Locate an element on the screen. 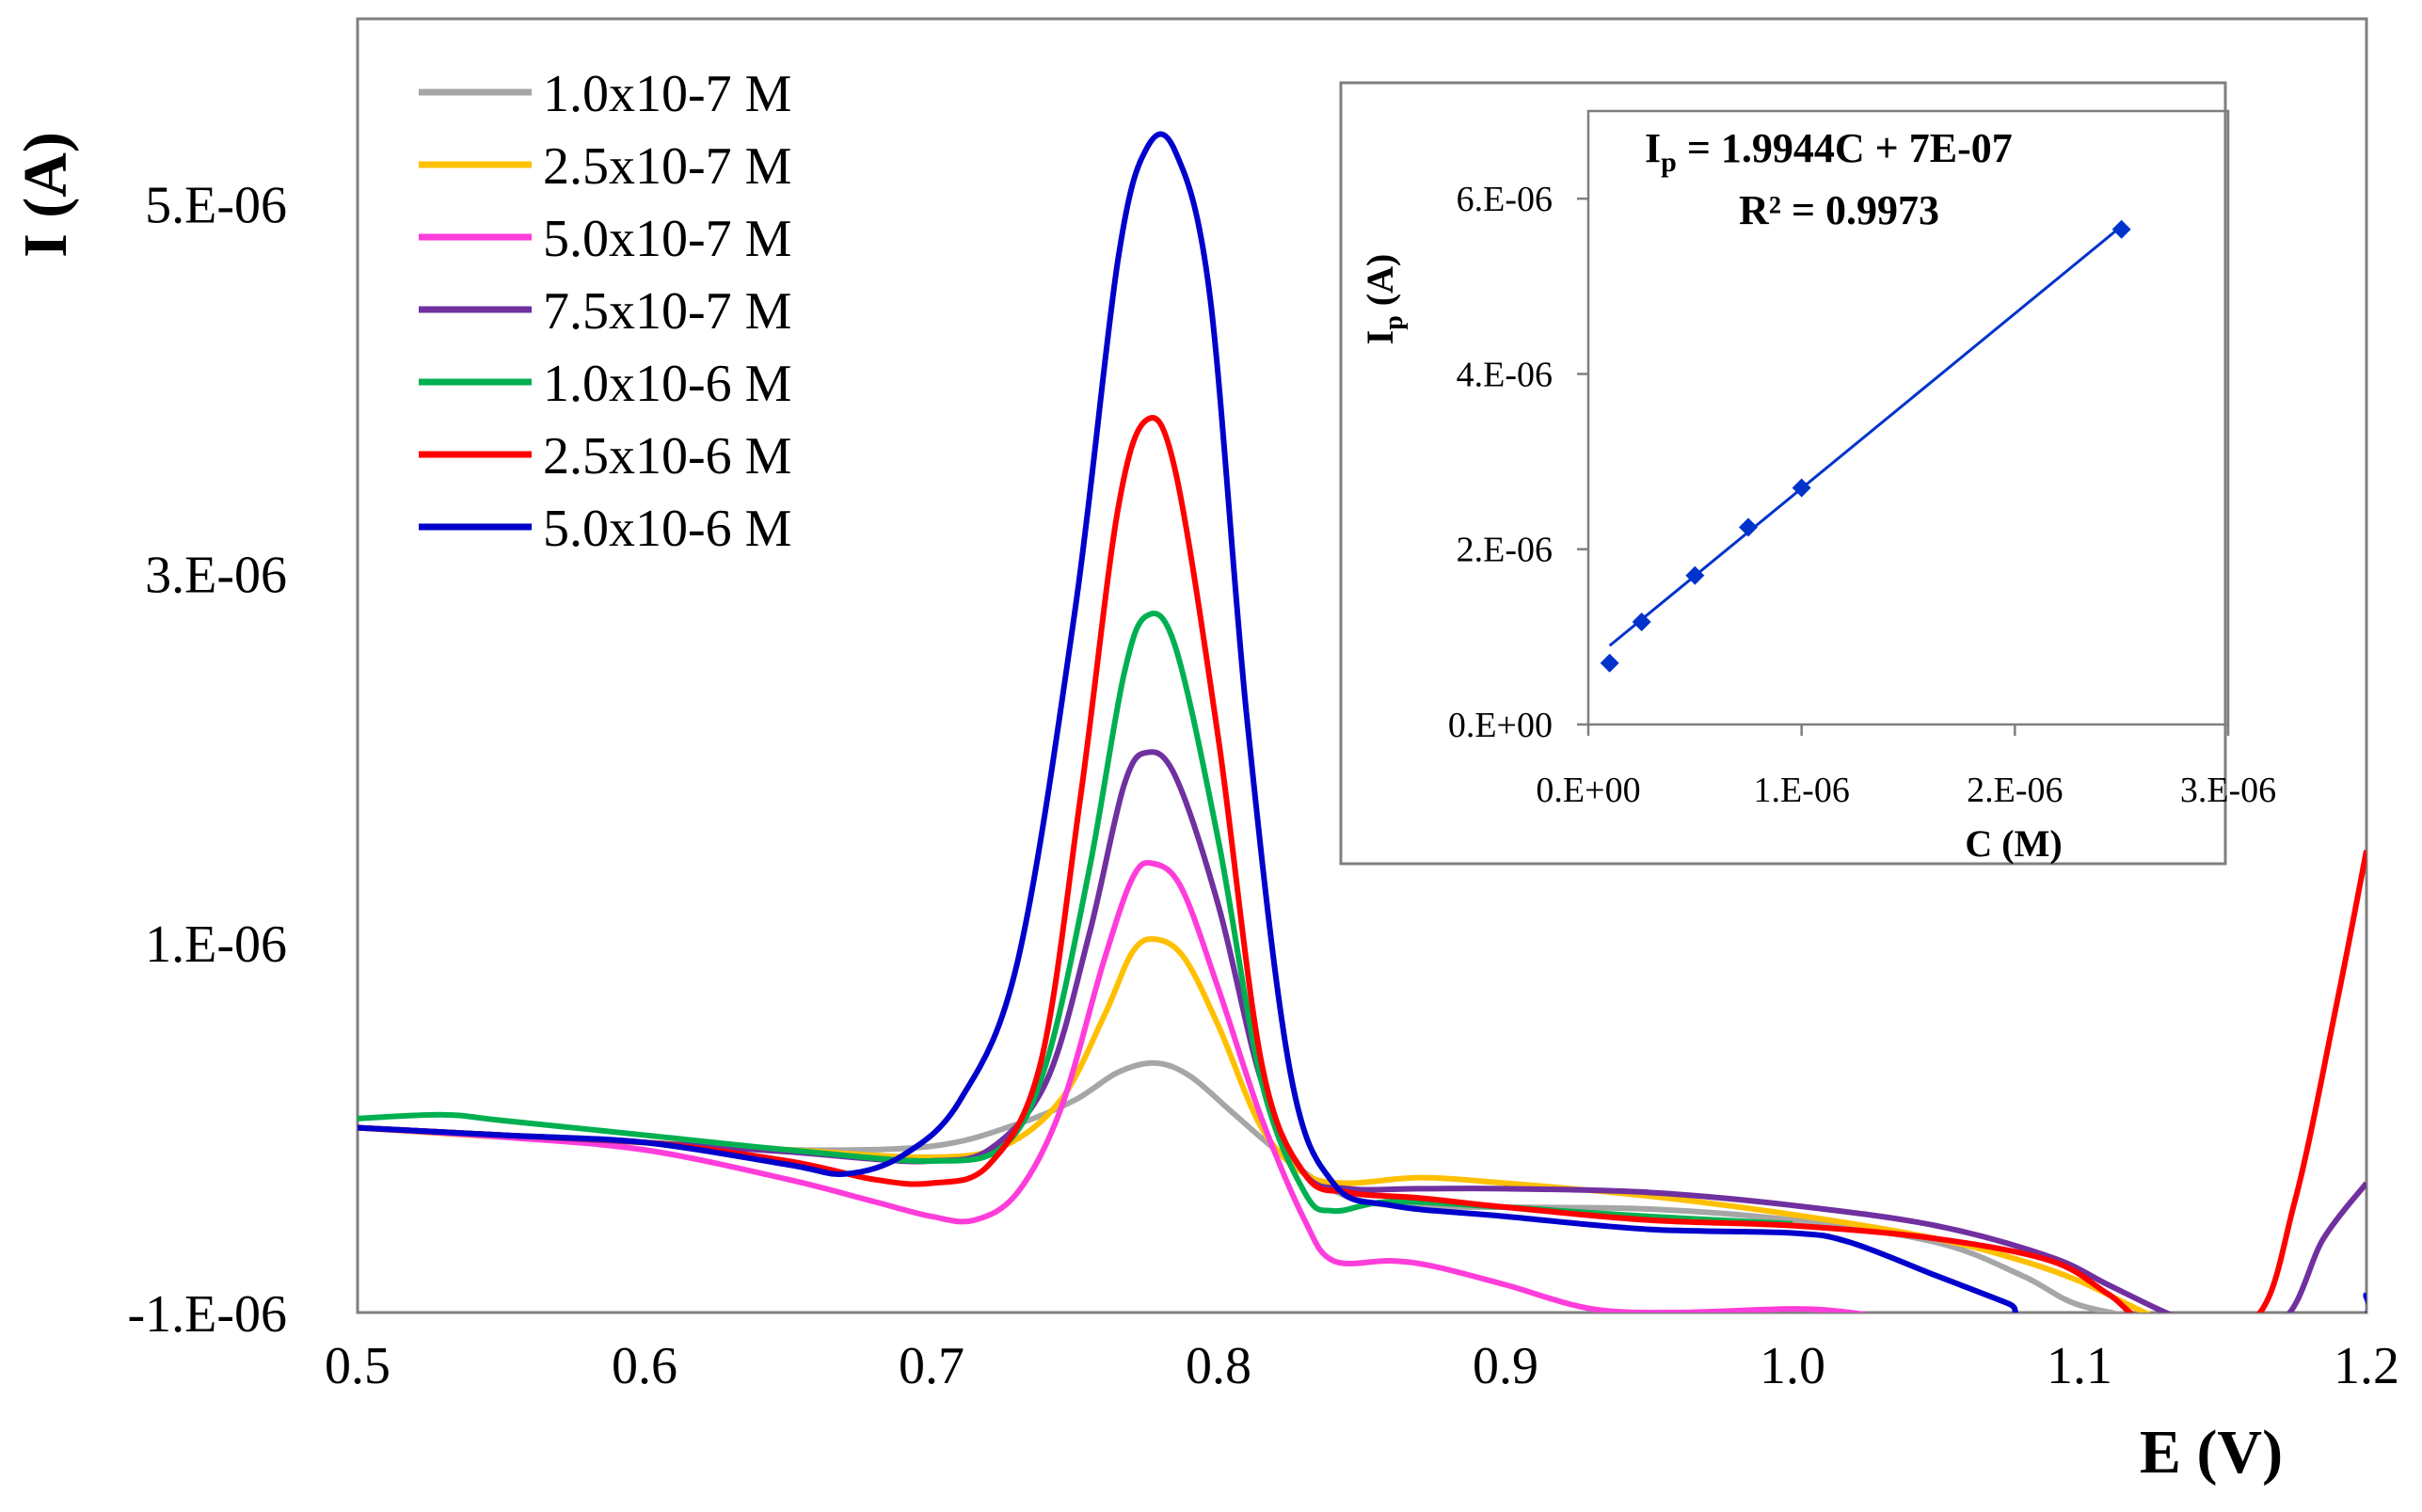 The width and height of the screenshot is (2422, 1512). inset-x-axis-label: C (M) is located at coordinates (2013, 844).